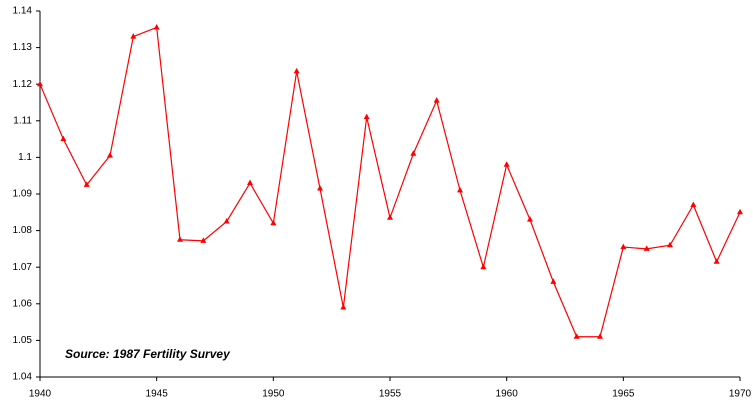 This screenshot has width=753, height=403. I want to click on y-tick-label: 1.14, so click(23, 11).